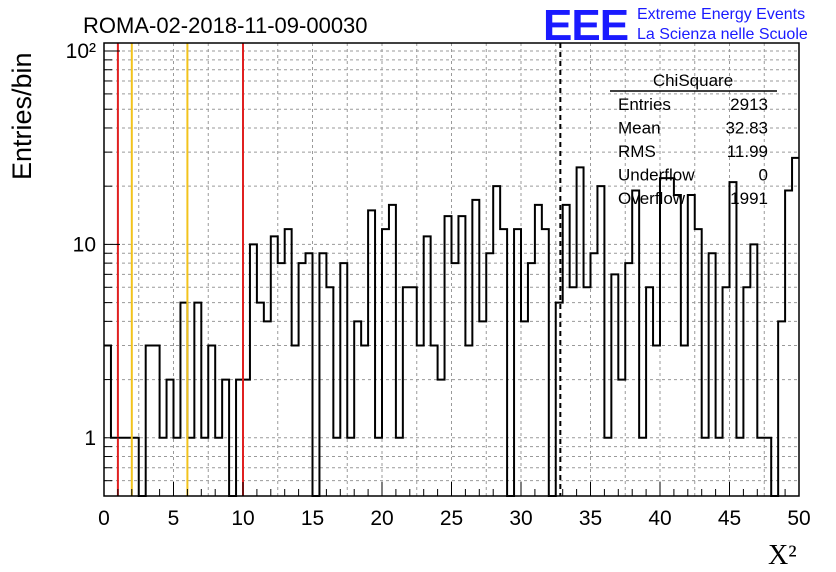 This screenshot has height=572, width=836. I want to click on x-tick-label: 45, so click(729, 518).